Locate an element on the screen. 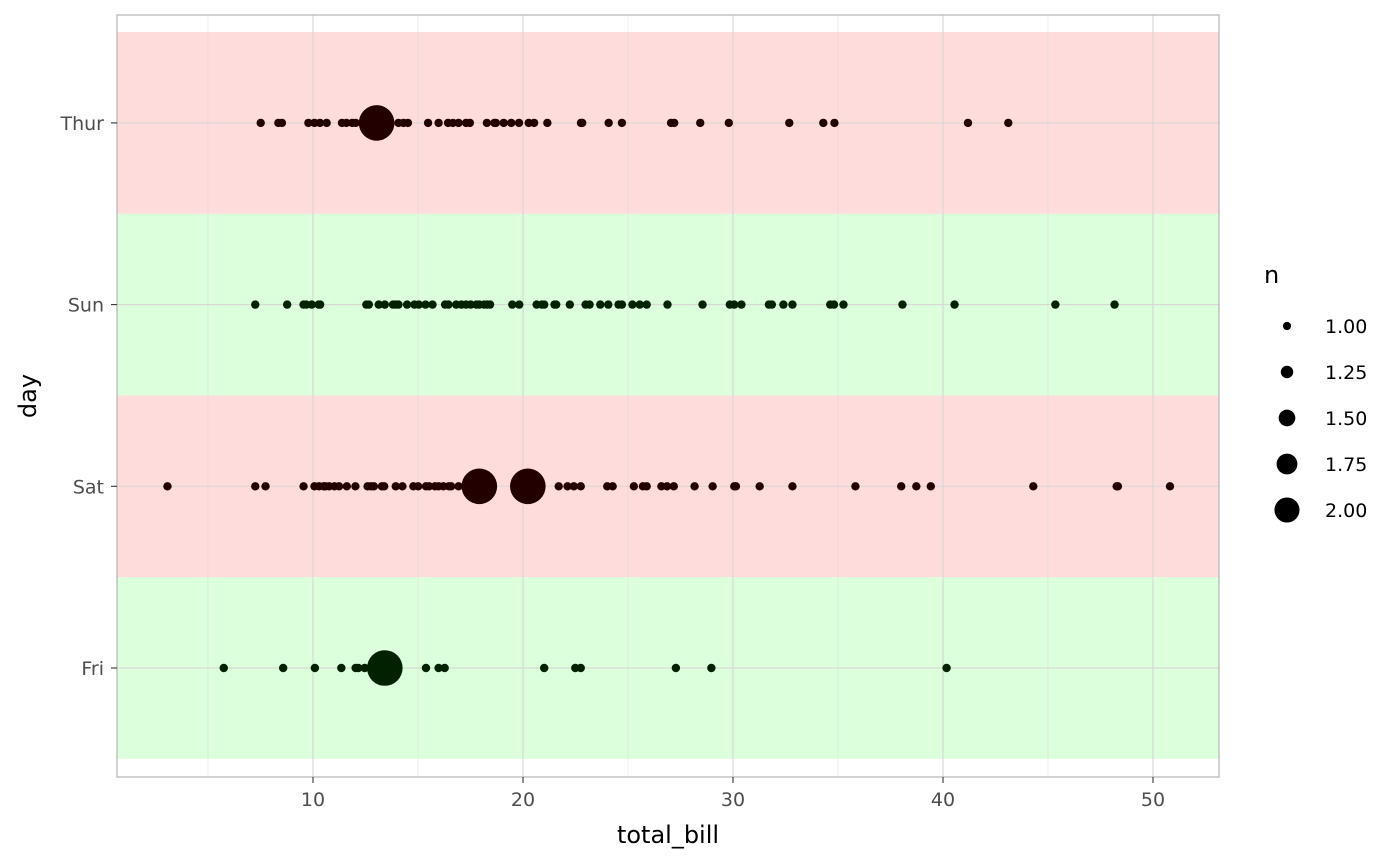 Image resolution: width=1400 pixels, height=866 pixels. x-tick-label: 10 is located at coordinates (313, 800).